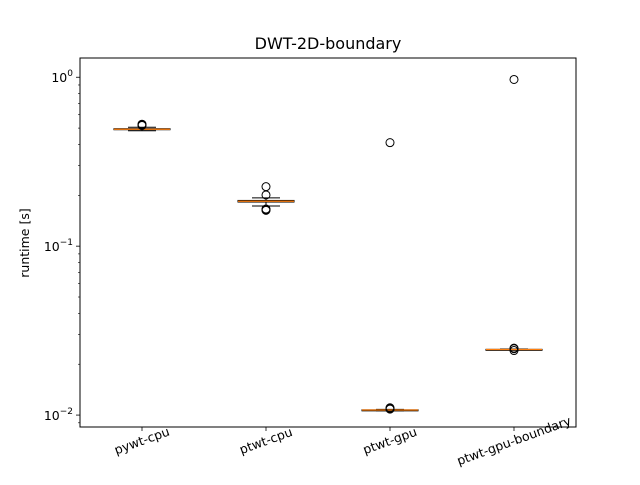 The image size is (640, 485). I want to click on y-tick-label: 10⁻¹, so click(58, 246).